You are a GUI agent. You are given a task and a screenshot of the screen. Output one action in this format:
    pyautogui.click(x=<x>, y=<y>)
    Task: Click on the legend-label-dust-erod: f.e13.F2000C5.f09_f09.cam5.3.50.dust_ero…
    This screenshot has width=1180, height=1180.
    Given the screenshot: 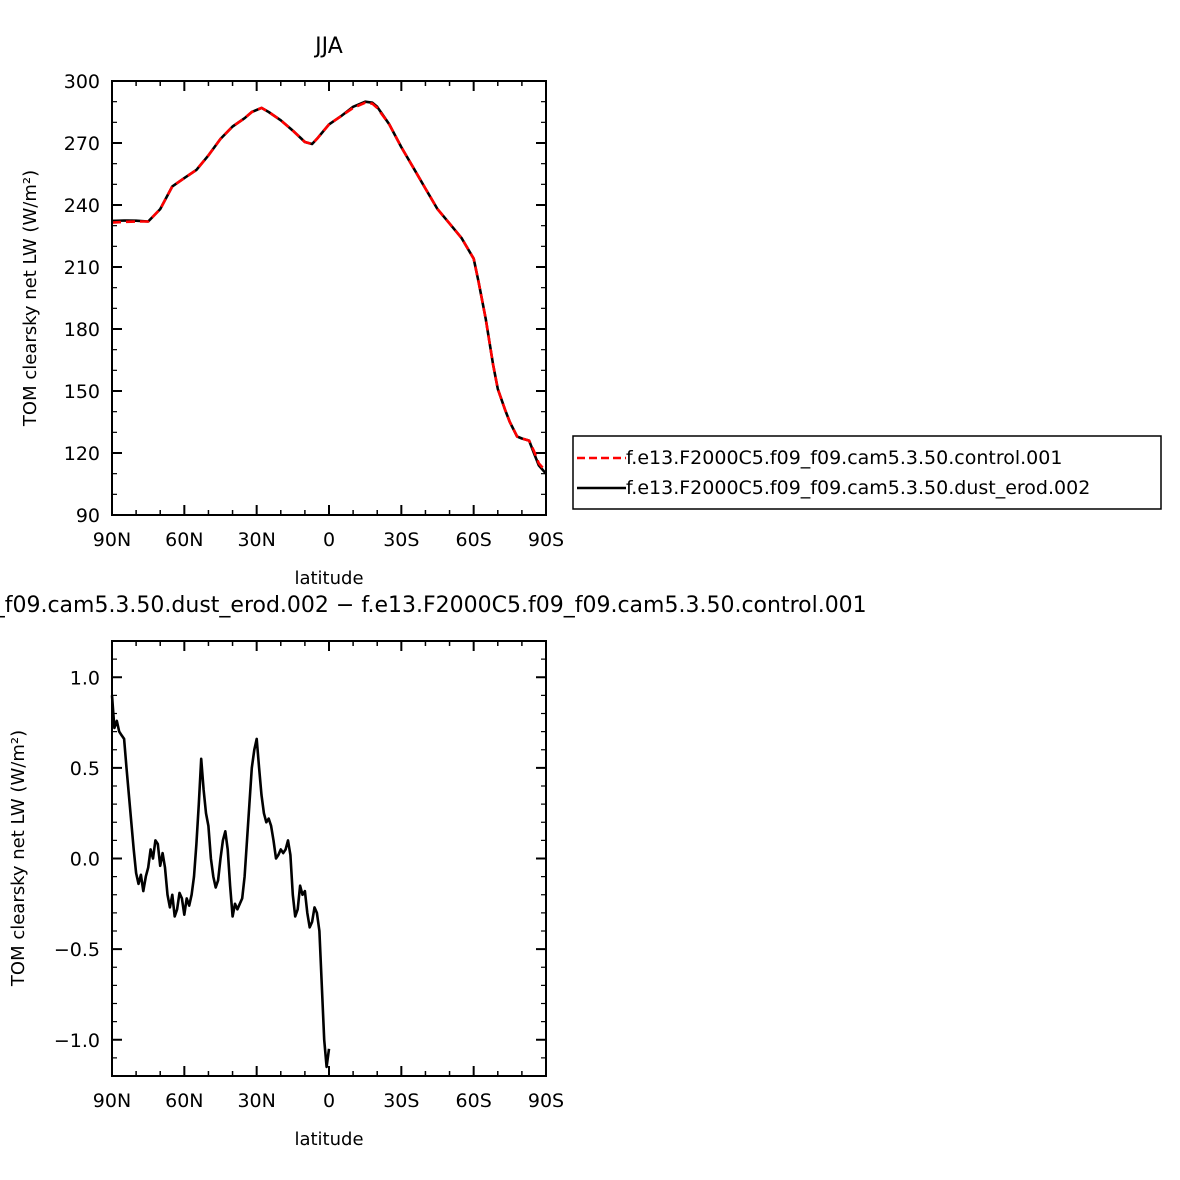 What is the action you would take?
    pyautogui.click(x=858, y=488)
    